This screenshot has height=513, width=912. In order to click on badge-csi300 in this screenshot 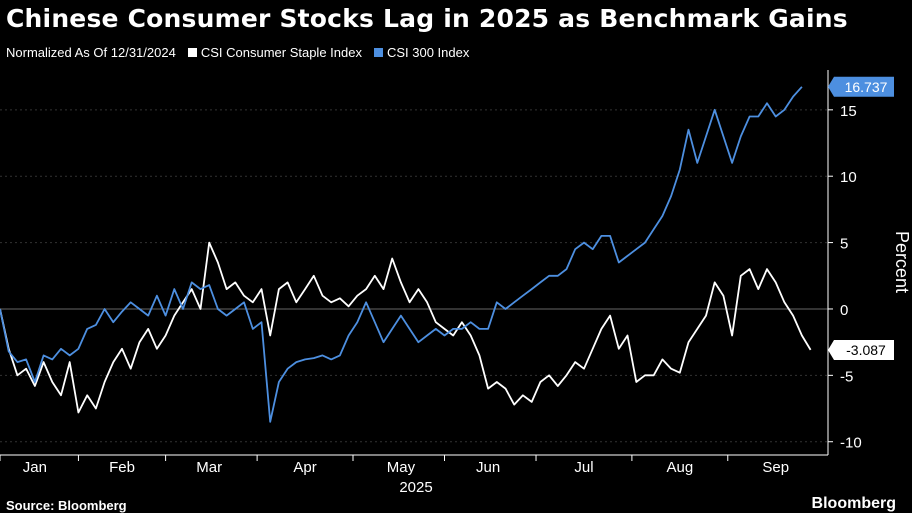, I will do `click(861, 86)`.